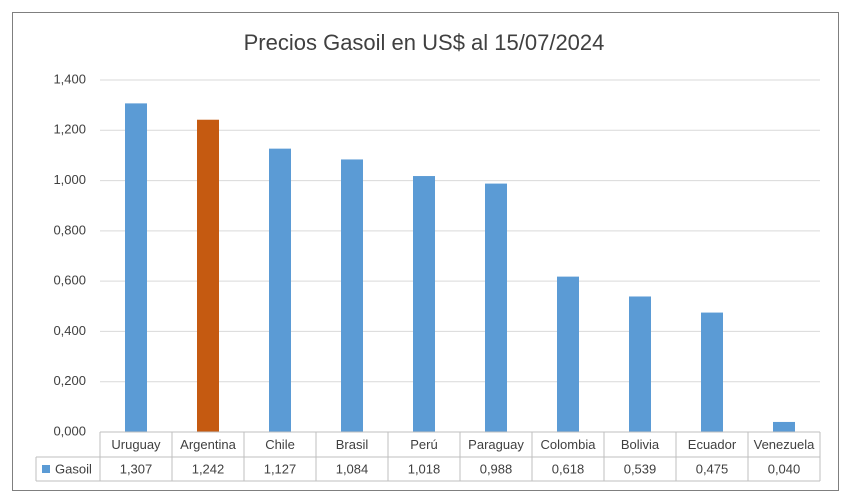 The image size is (848, 503). What do you see at coordinates (496, 468) in the screenshot?
I see `value-label: 0,988` at bounding box center [496, 468].